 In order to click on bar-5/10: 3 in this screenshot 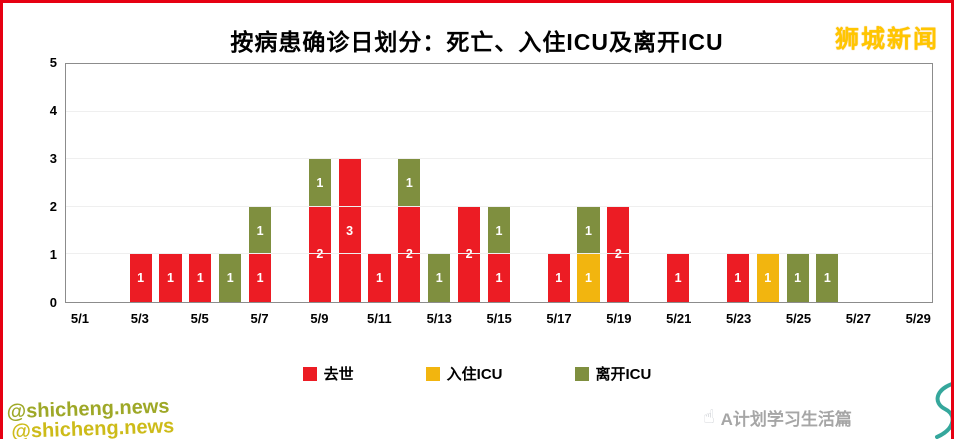, I will do `click(350, 183)`.